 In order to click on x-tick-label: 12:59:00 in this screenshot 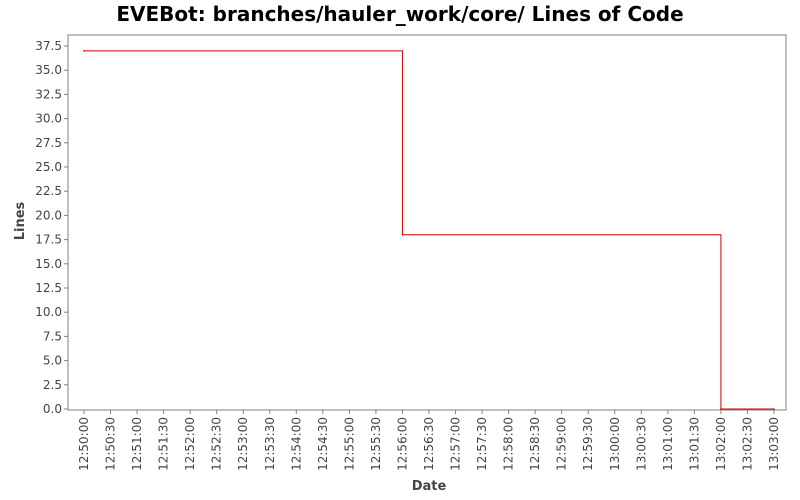, I will do `click(562, 444)`.